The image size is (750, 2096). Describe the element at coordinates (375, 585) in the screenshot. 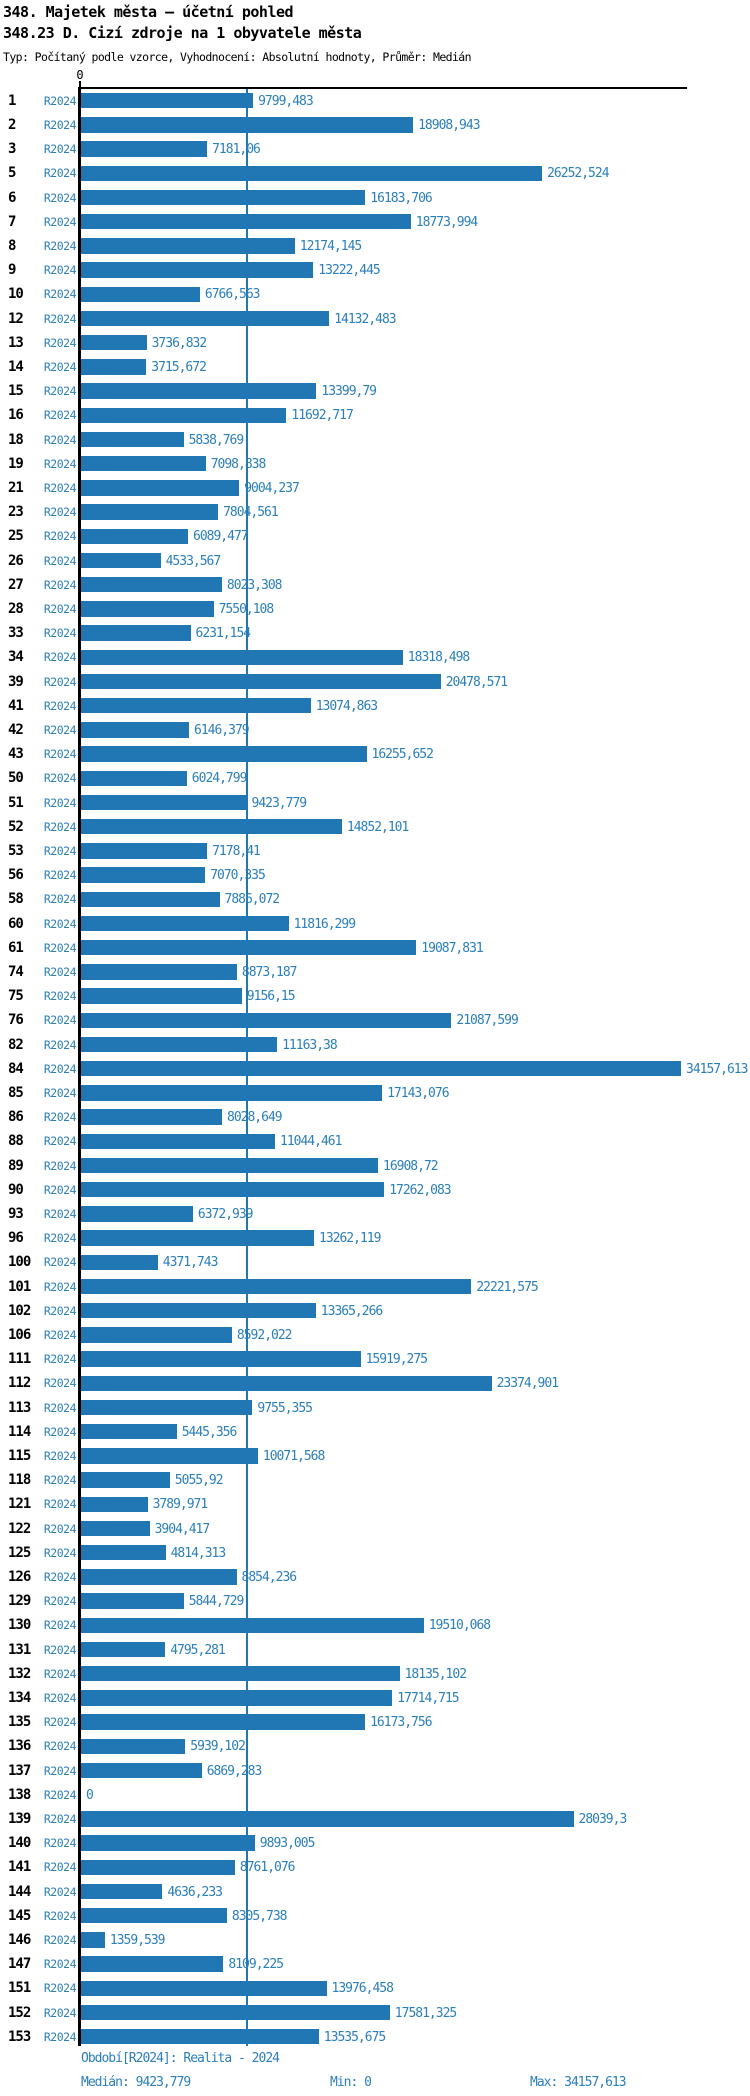

I see `chart-row: 27 R2024 8023,308` at that location.